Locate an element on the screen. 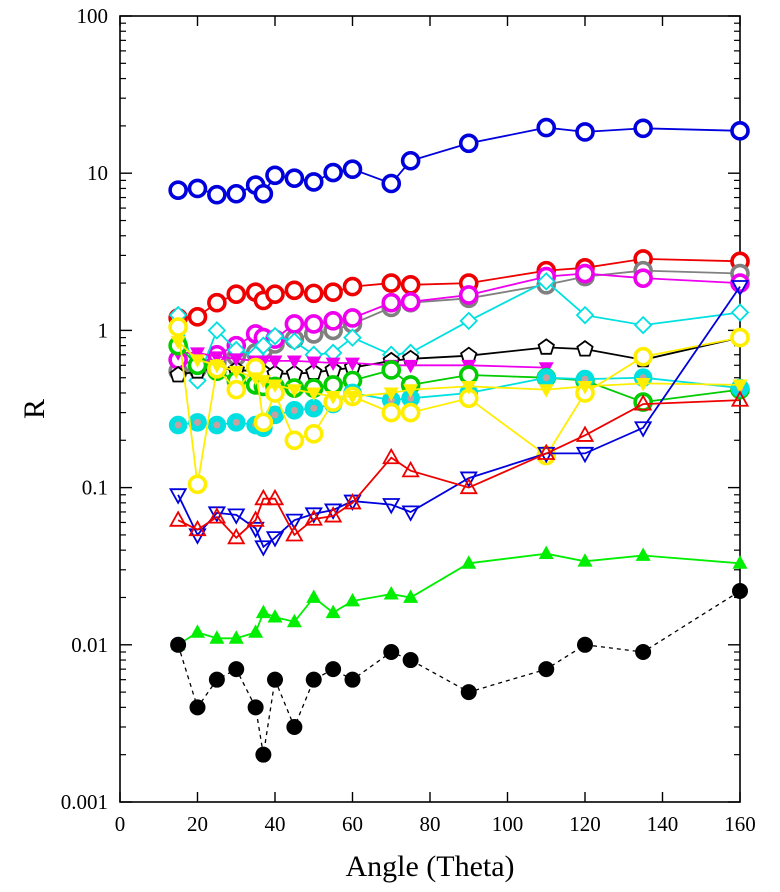 This screenshot has height=892, width=780. x-tick-label: 60 is located at coordinates (352, 824).